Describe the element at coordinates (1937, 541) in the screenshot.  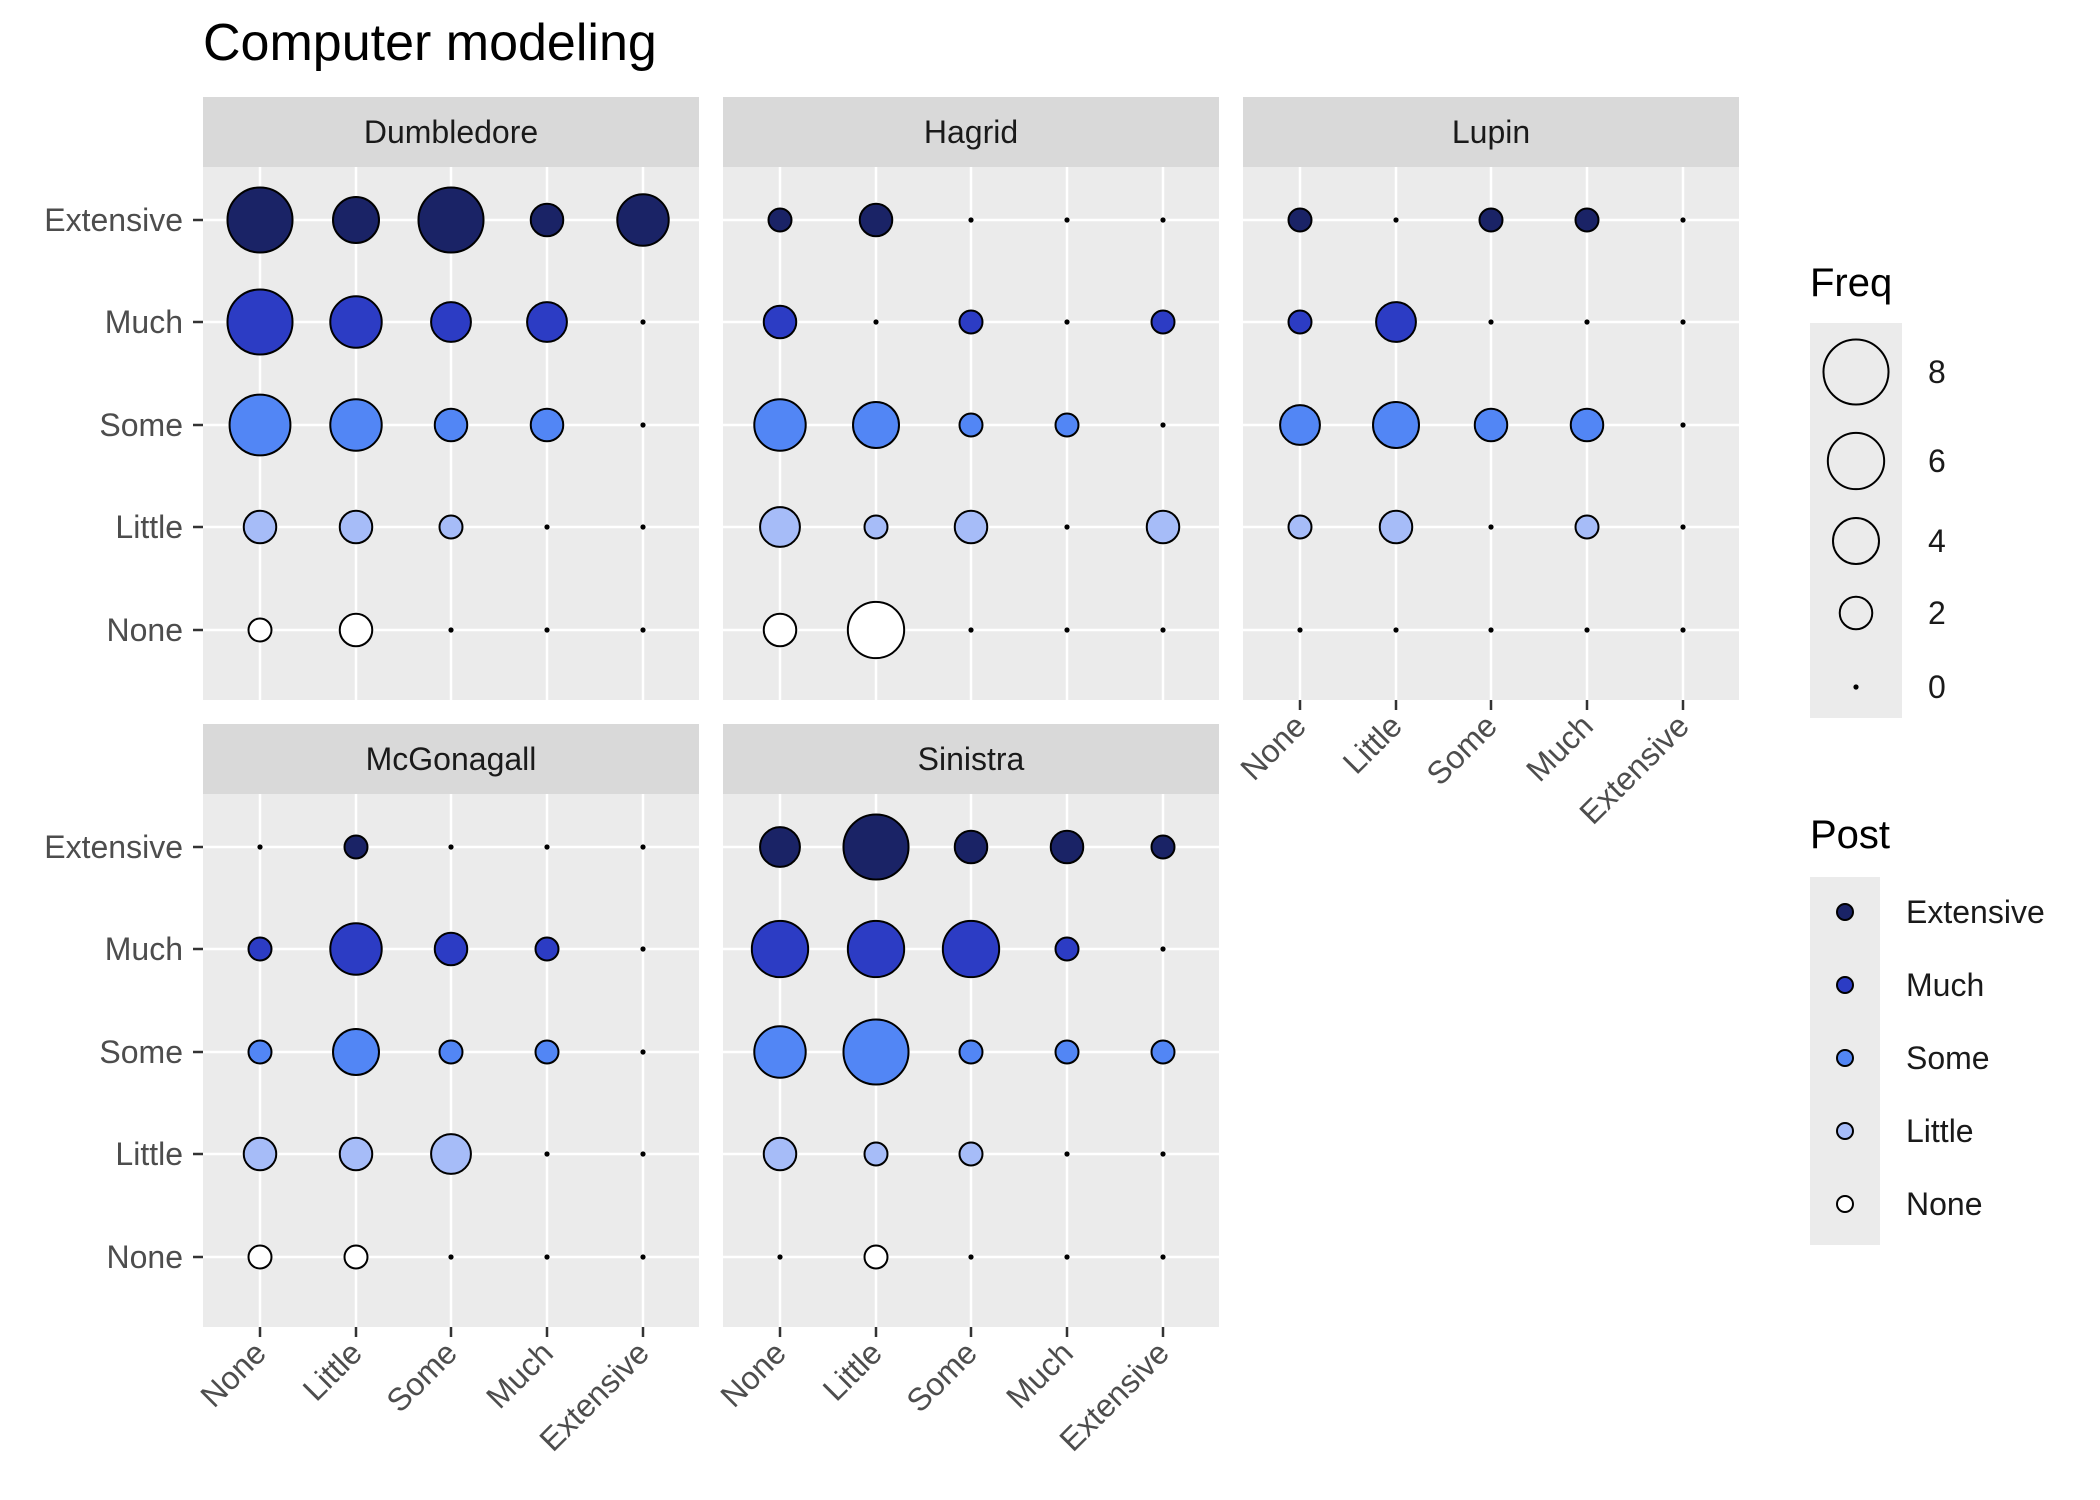
I see `size-legend-label: 4` at that location.